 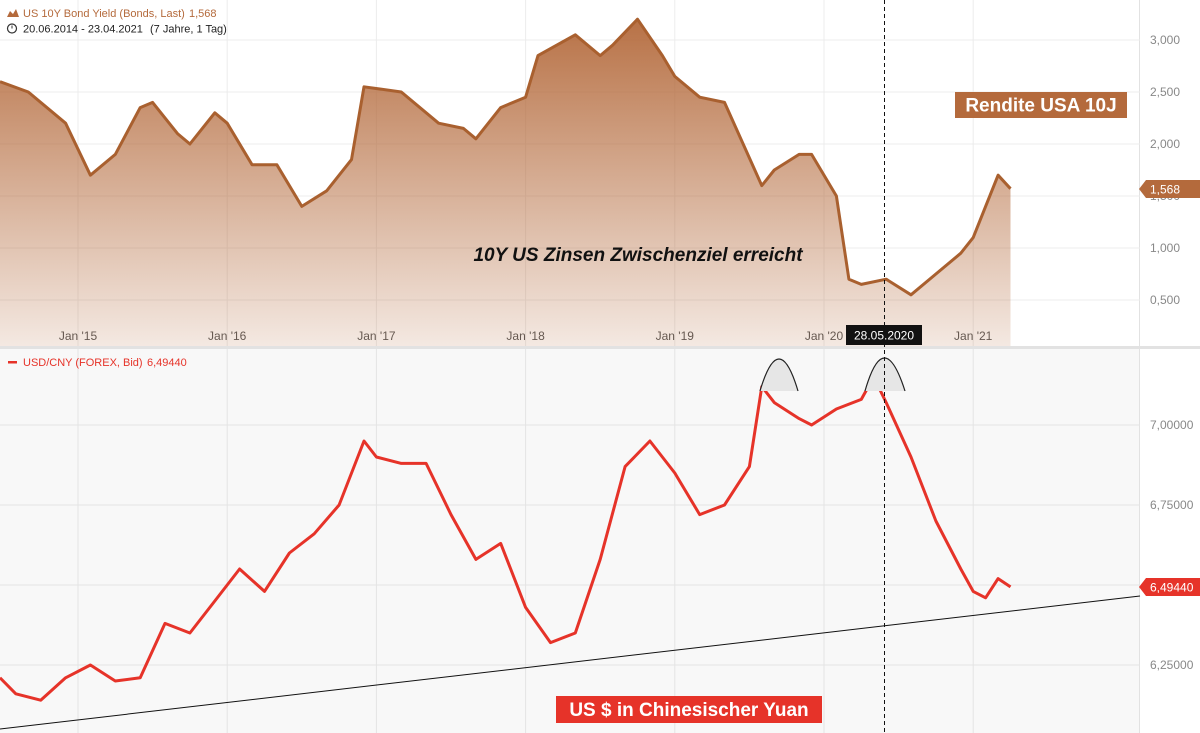 I want to click on area-chart-icon, so click(x=13, y=13).